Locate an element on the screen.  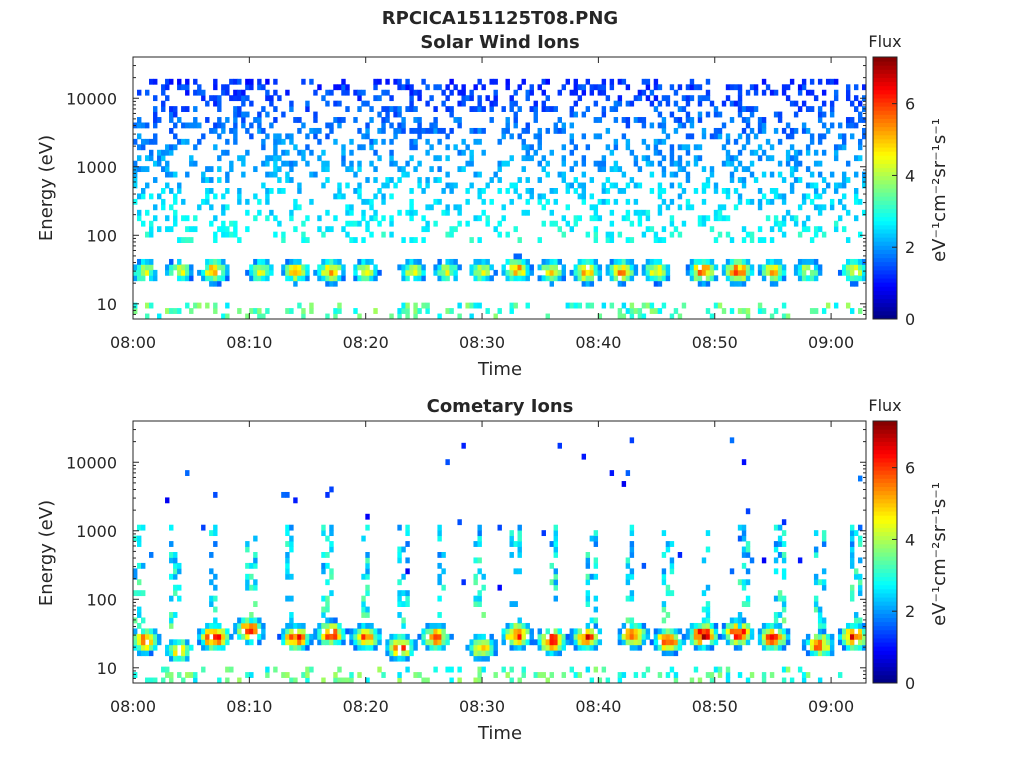
colorbar-tick-label: 4 is located at coordinates (910, 175).